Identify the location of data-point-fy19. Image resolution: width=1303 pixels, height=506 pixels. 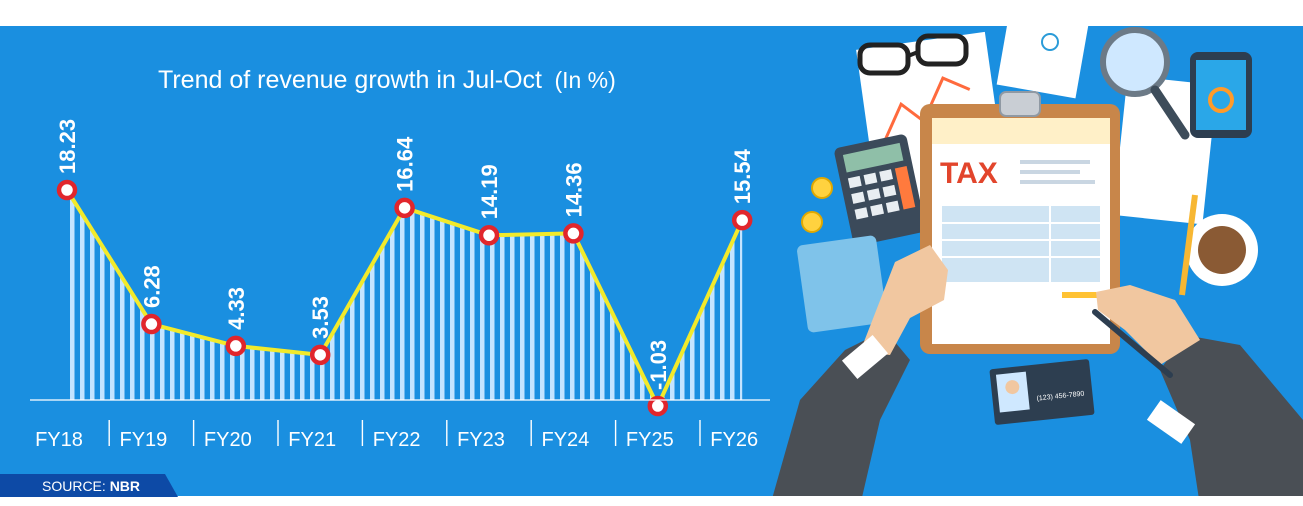
(151, 324).